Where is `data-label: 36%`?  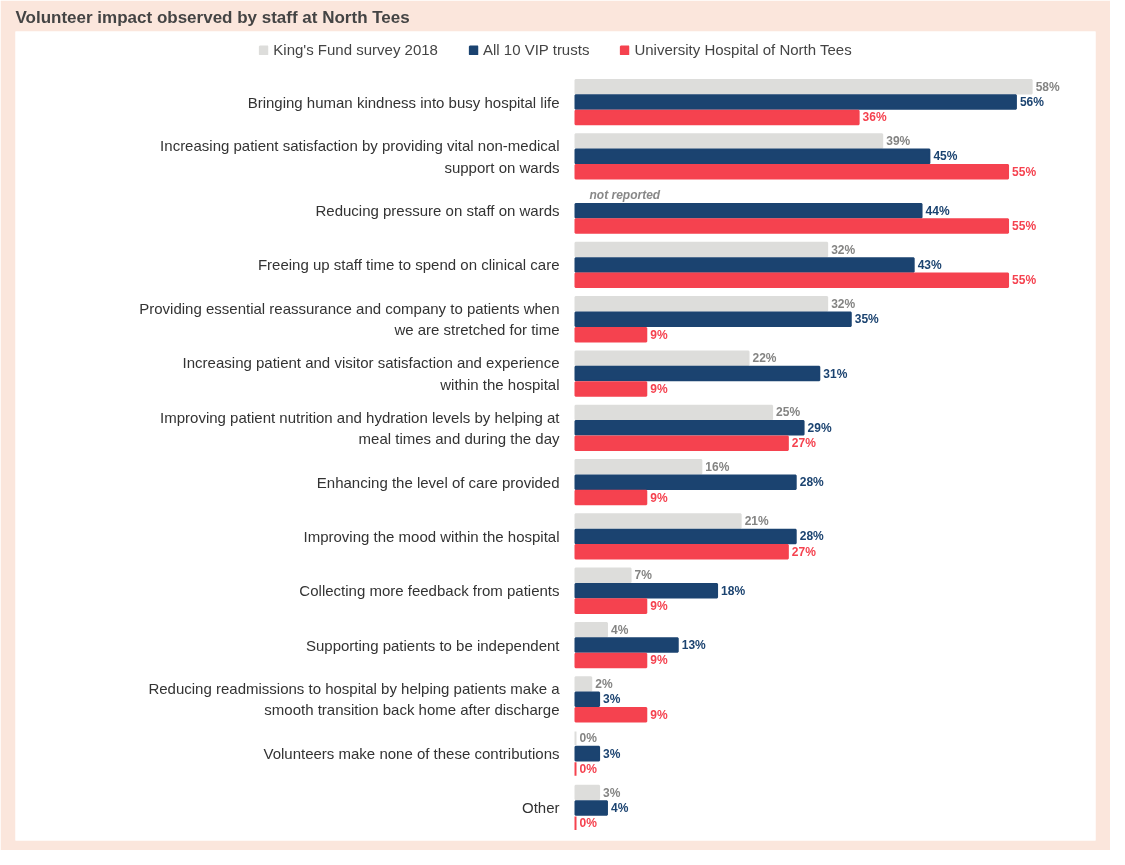 data-label: 36% is located at coordinates (874, 117).